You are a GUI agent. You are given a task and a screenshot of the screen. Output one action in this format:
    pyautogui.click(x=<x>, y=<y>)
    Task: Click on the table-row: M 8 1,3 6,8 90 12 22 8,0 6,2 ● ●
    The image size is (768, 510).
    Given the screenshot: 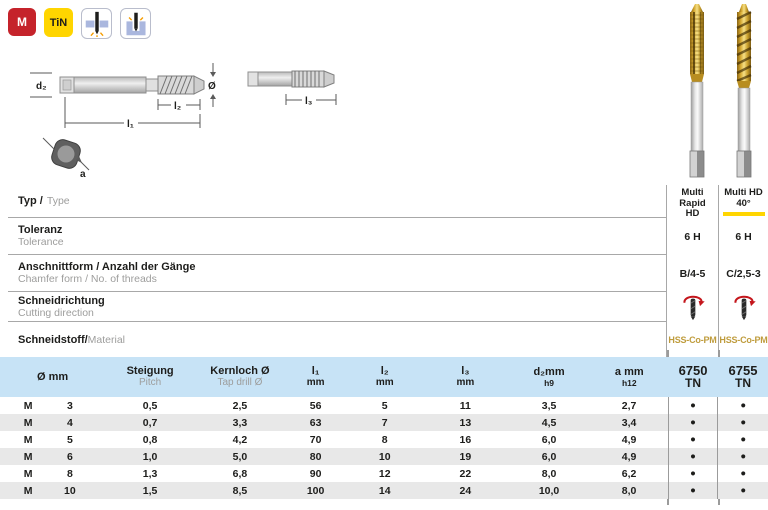 What is the action you would take?
    pyautogui.click(x=384, y=473)
    